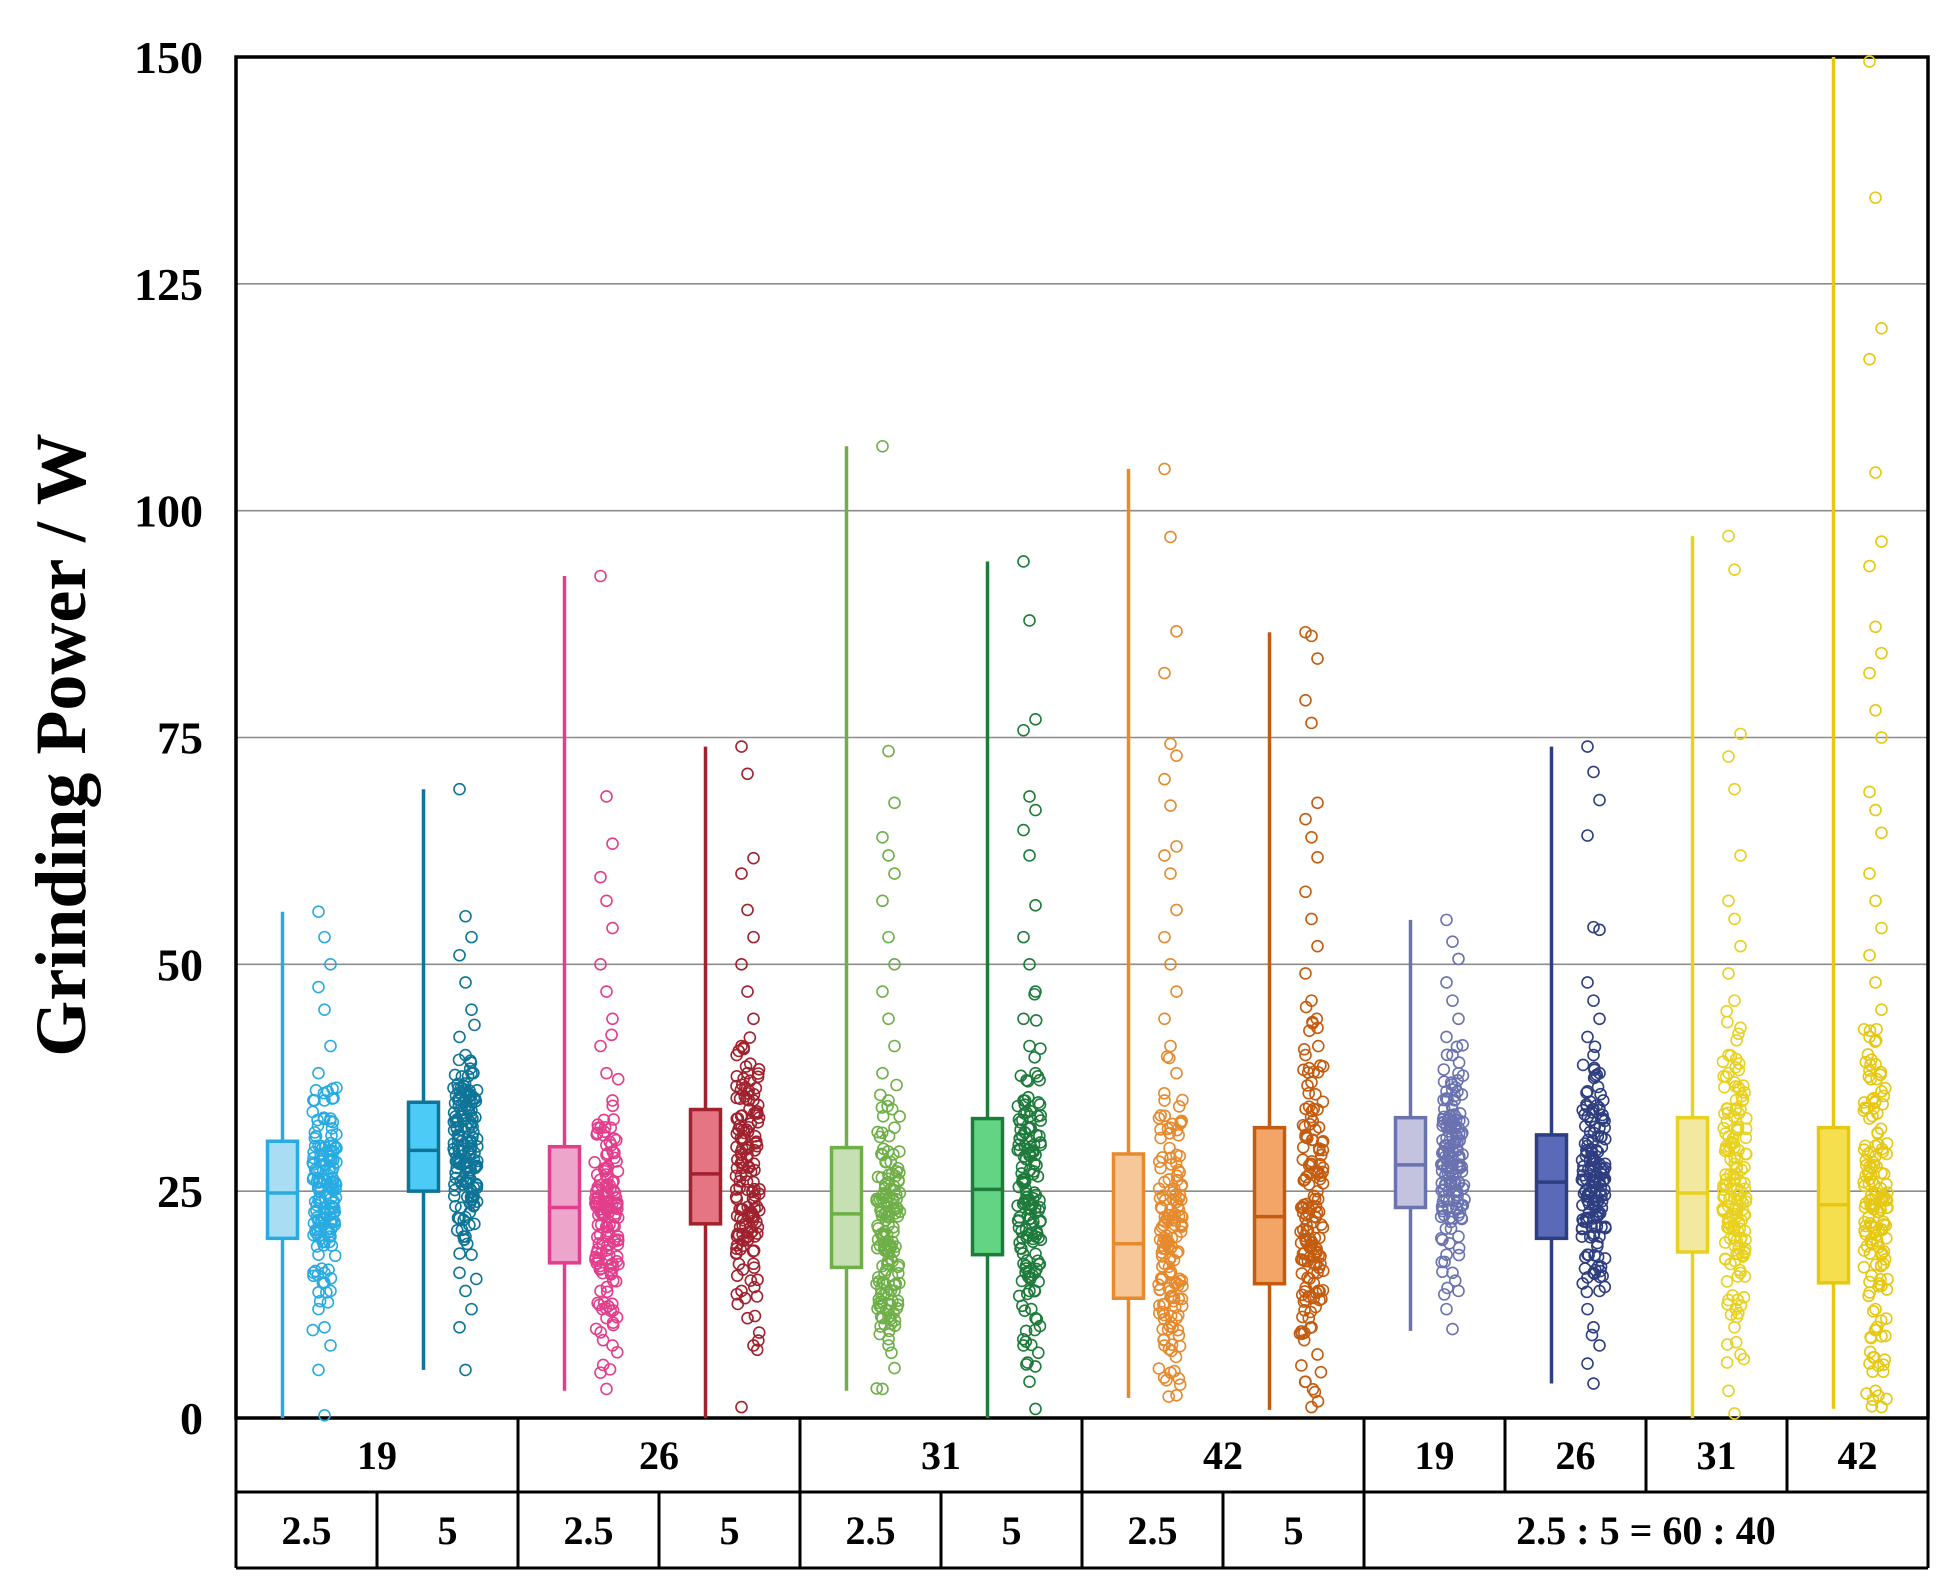 The width and height of the screenshot is (1943, 1591). I want to click on group-label: 26, so click(659, 1455).